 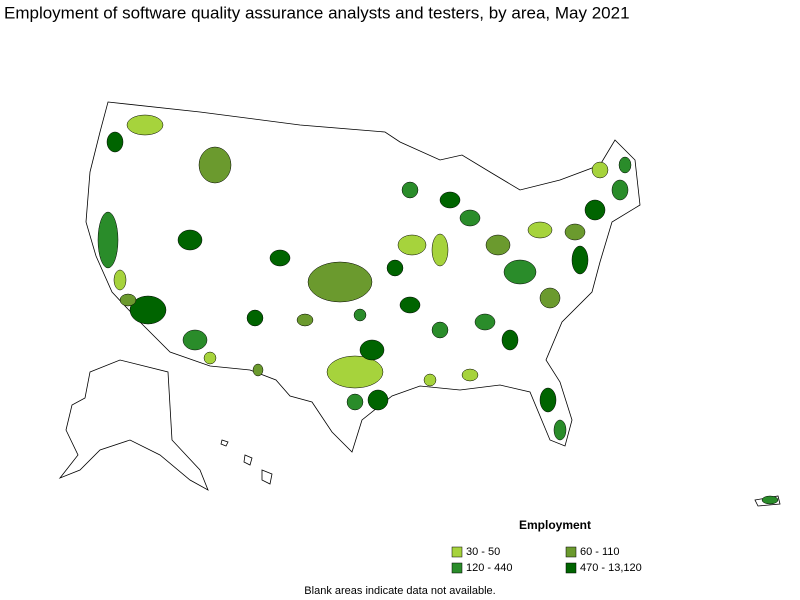 What do you see at coordinates (611, 568) in the screenshot?
I see `legend-label: 470 - 13,120` at bounding box center [611, 568].